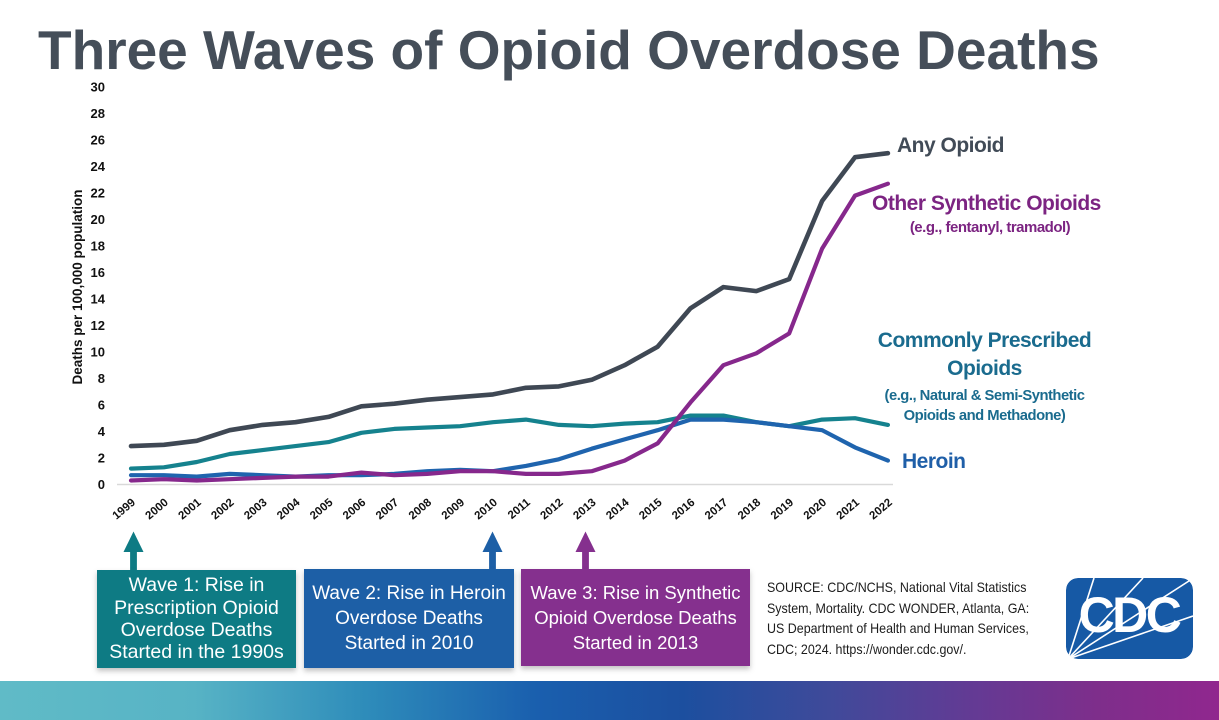 This screenshot has width=1219, height=720. What do you see at coordinates (157, 510) in the screenshot?
I see `svg-text: 2000` at bounding box center [157, 510].